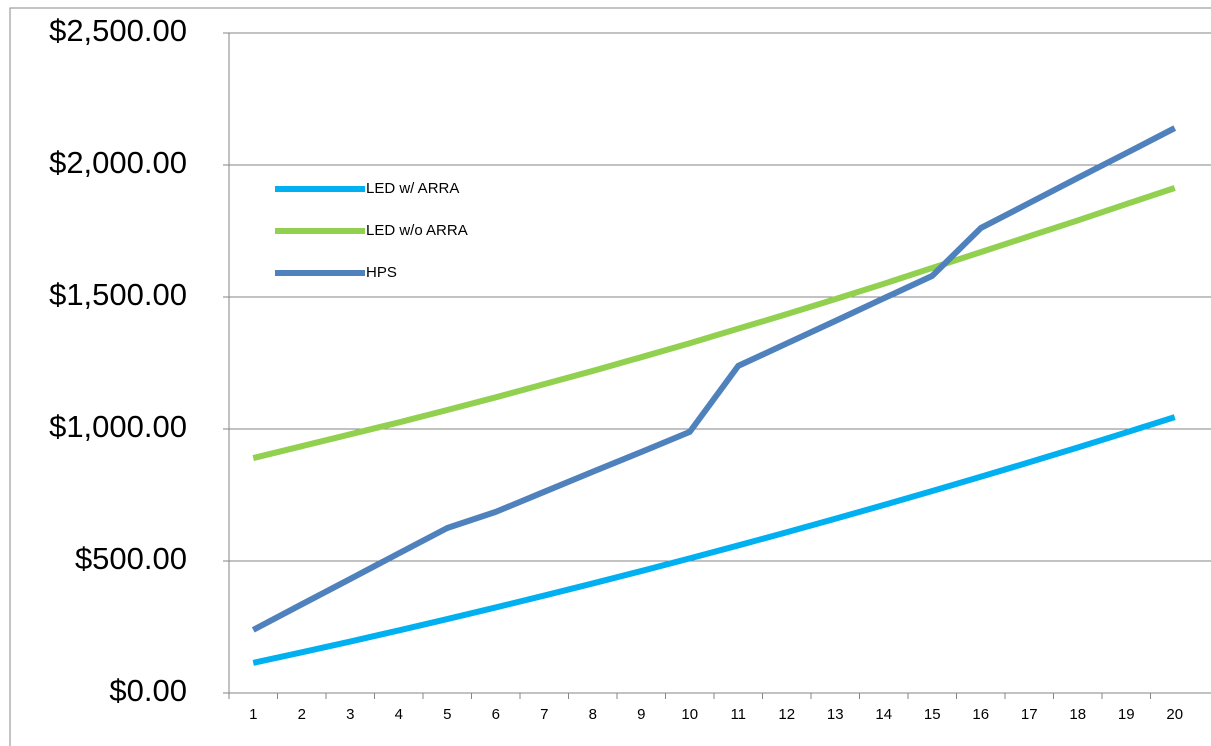 The height and width of the screenshot is (746, 1211). I want to click on x-tick-label: 20, so click(1174, 714).